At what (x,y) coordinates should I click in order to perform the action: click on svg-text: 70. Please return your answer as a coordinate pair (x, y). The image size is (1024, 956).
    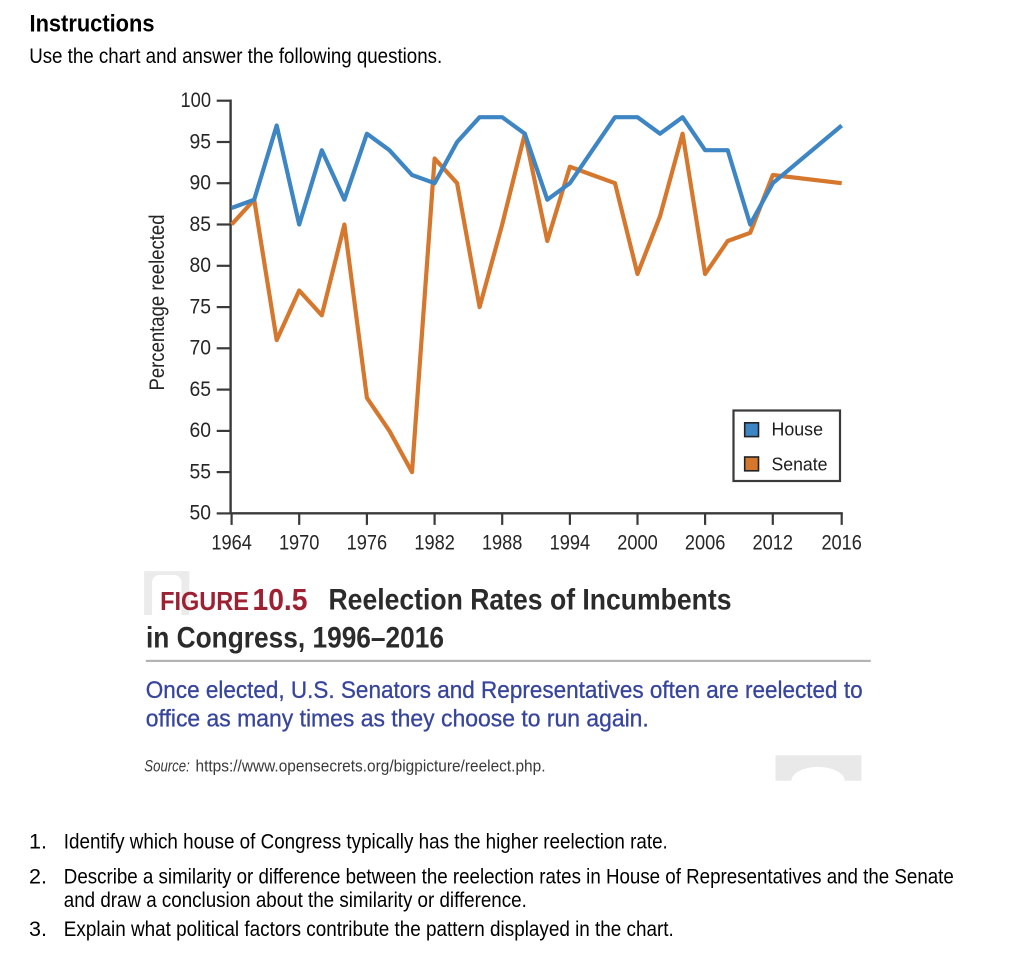
    Looking at the image, I should click on (201, 348).